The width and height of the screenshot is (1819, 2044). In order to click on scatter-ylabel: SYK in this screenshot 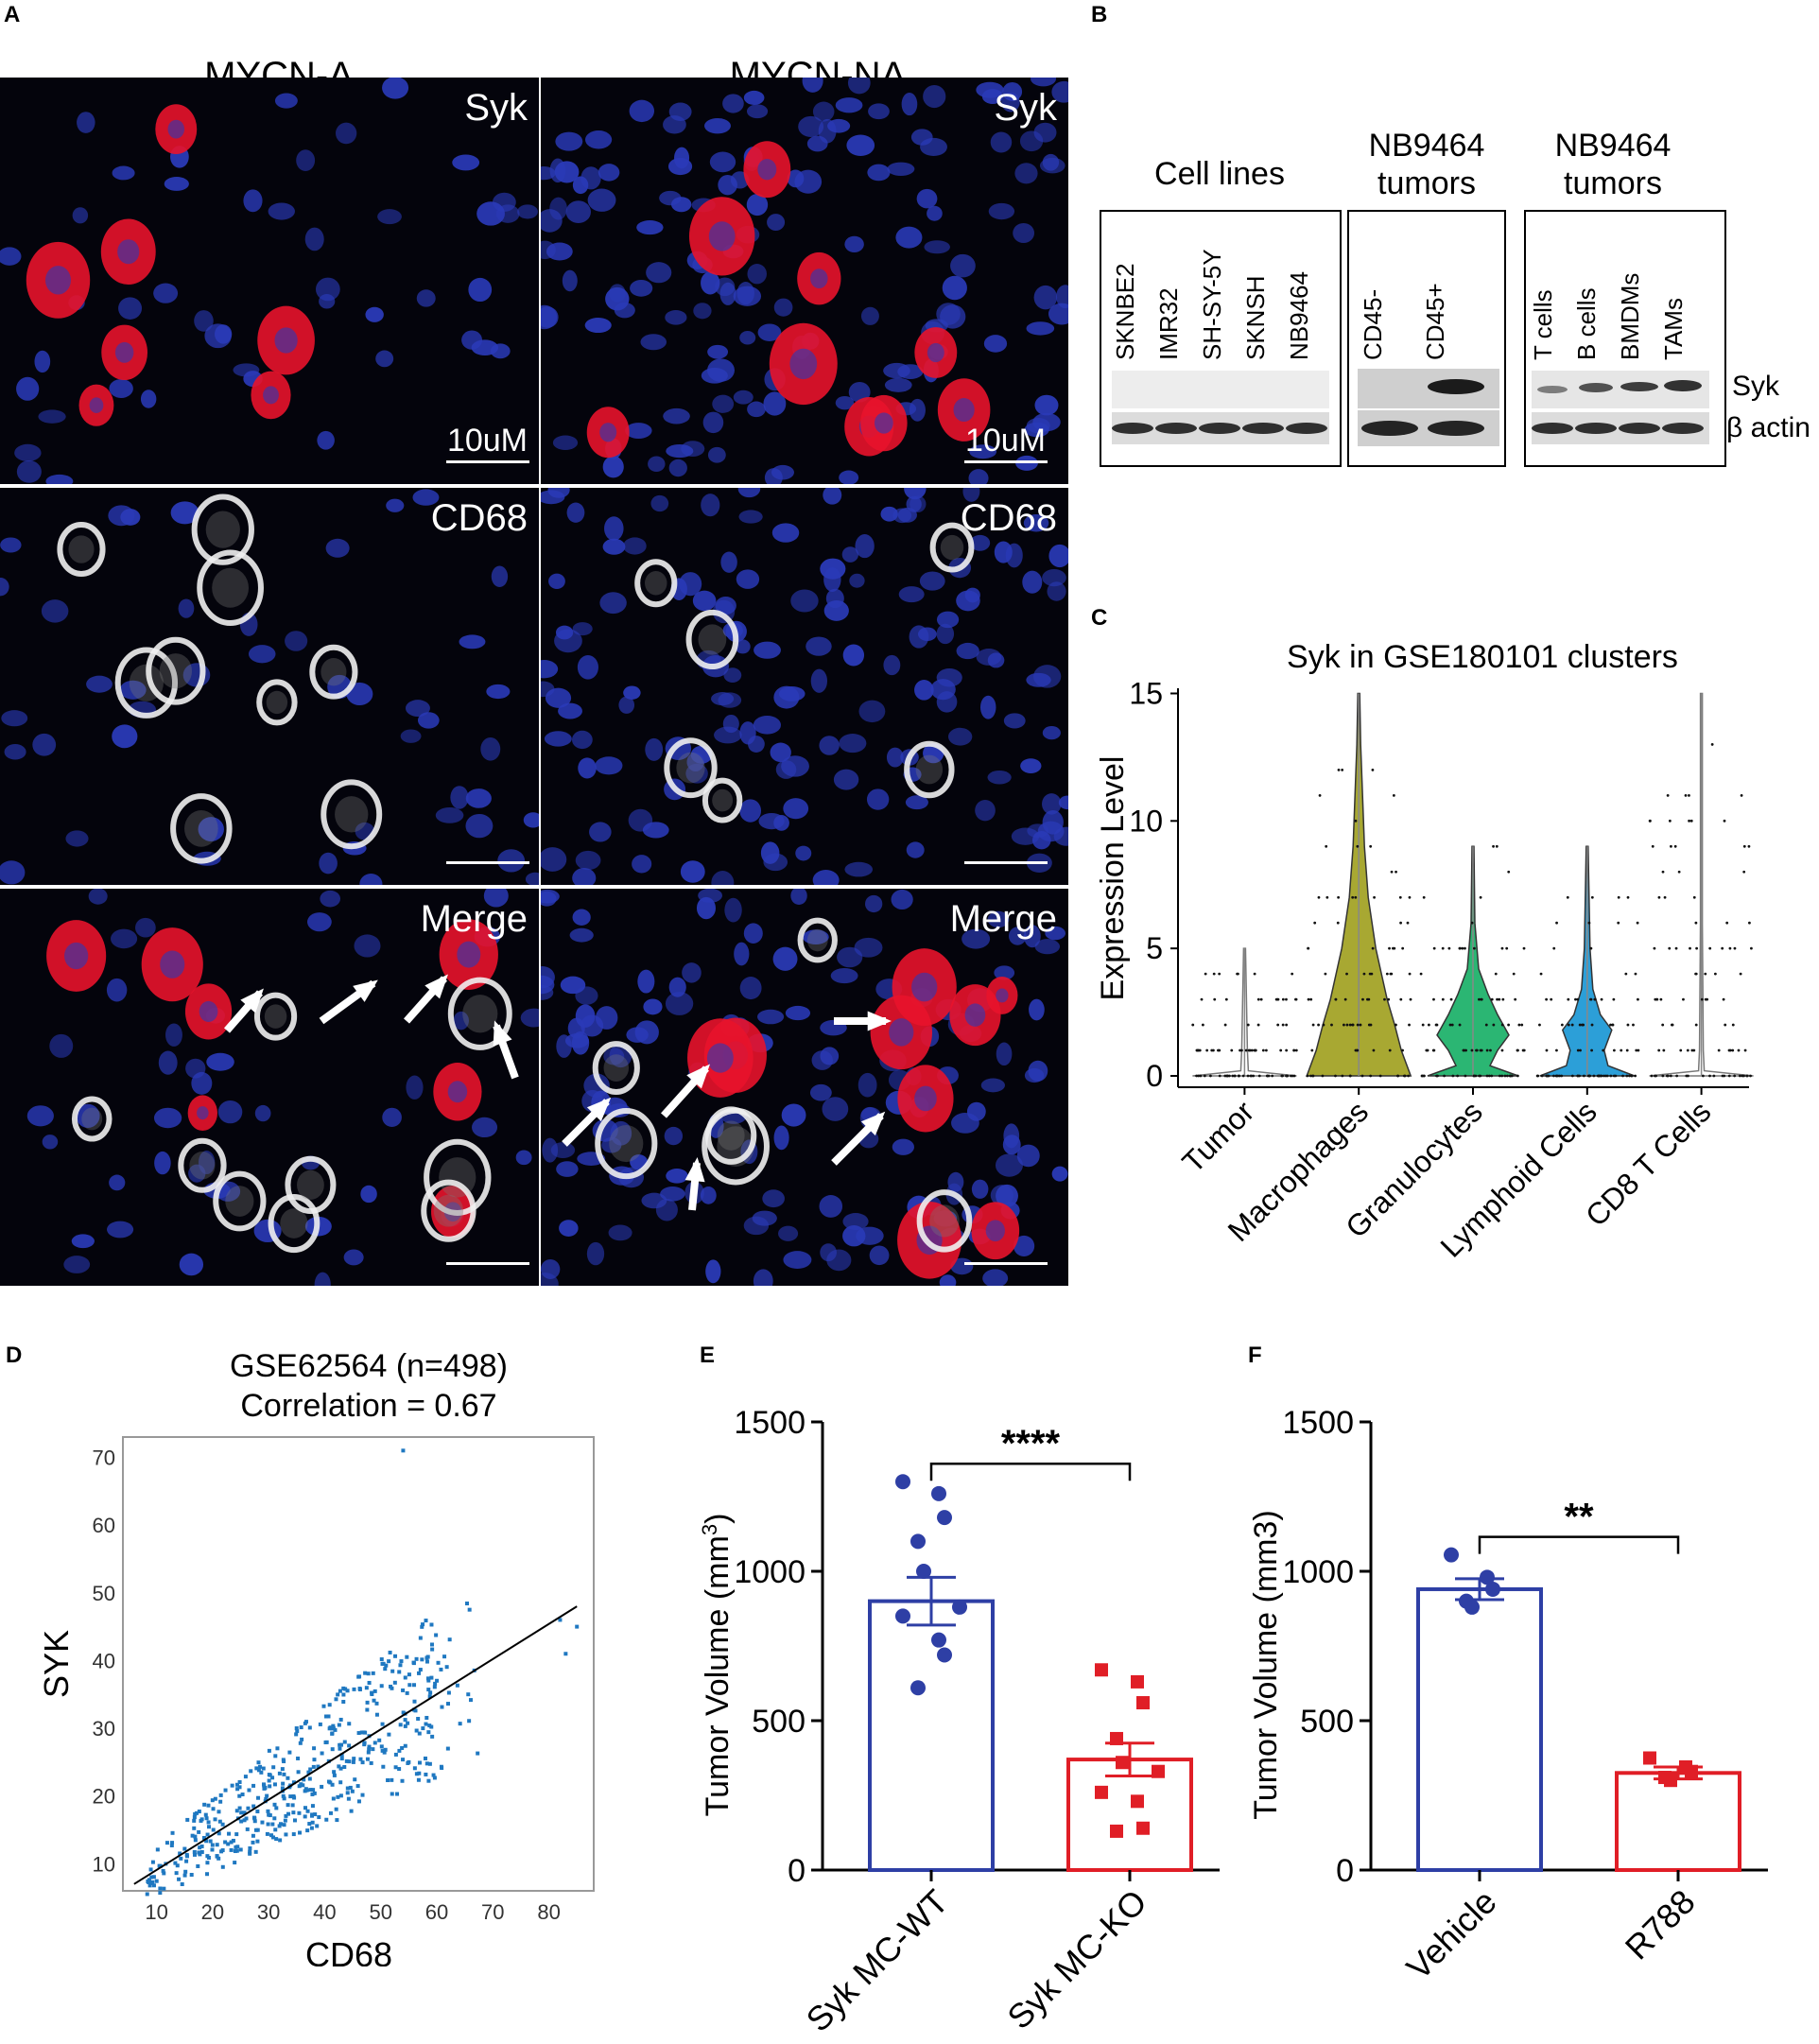, I will do `click(56, 1664)`.